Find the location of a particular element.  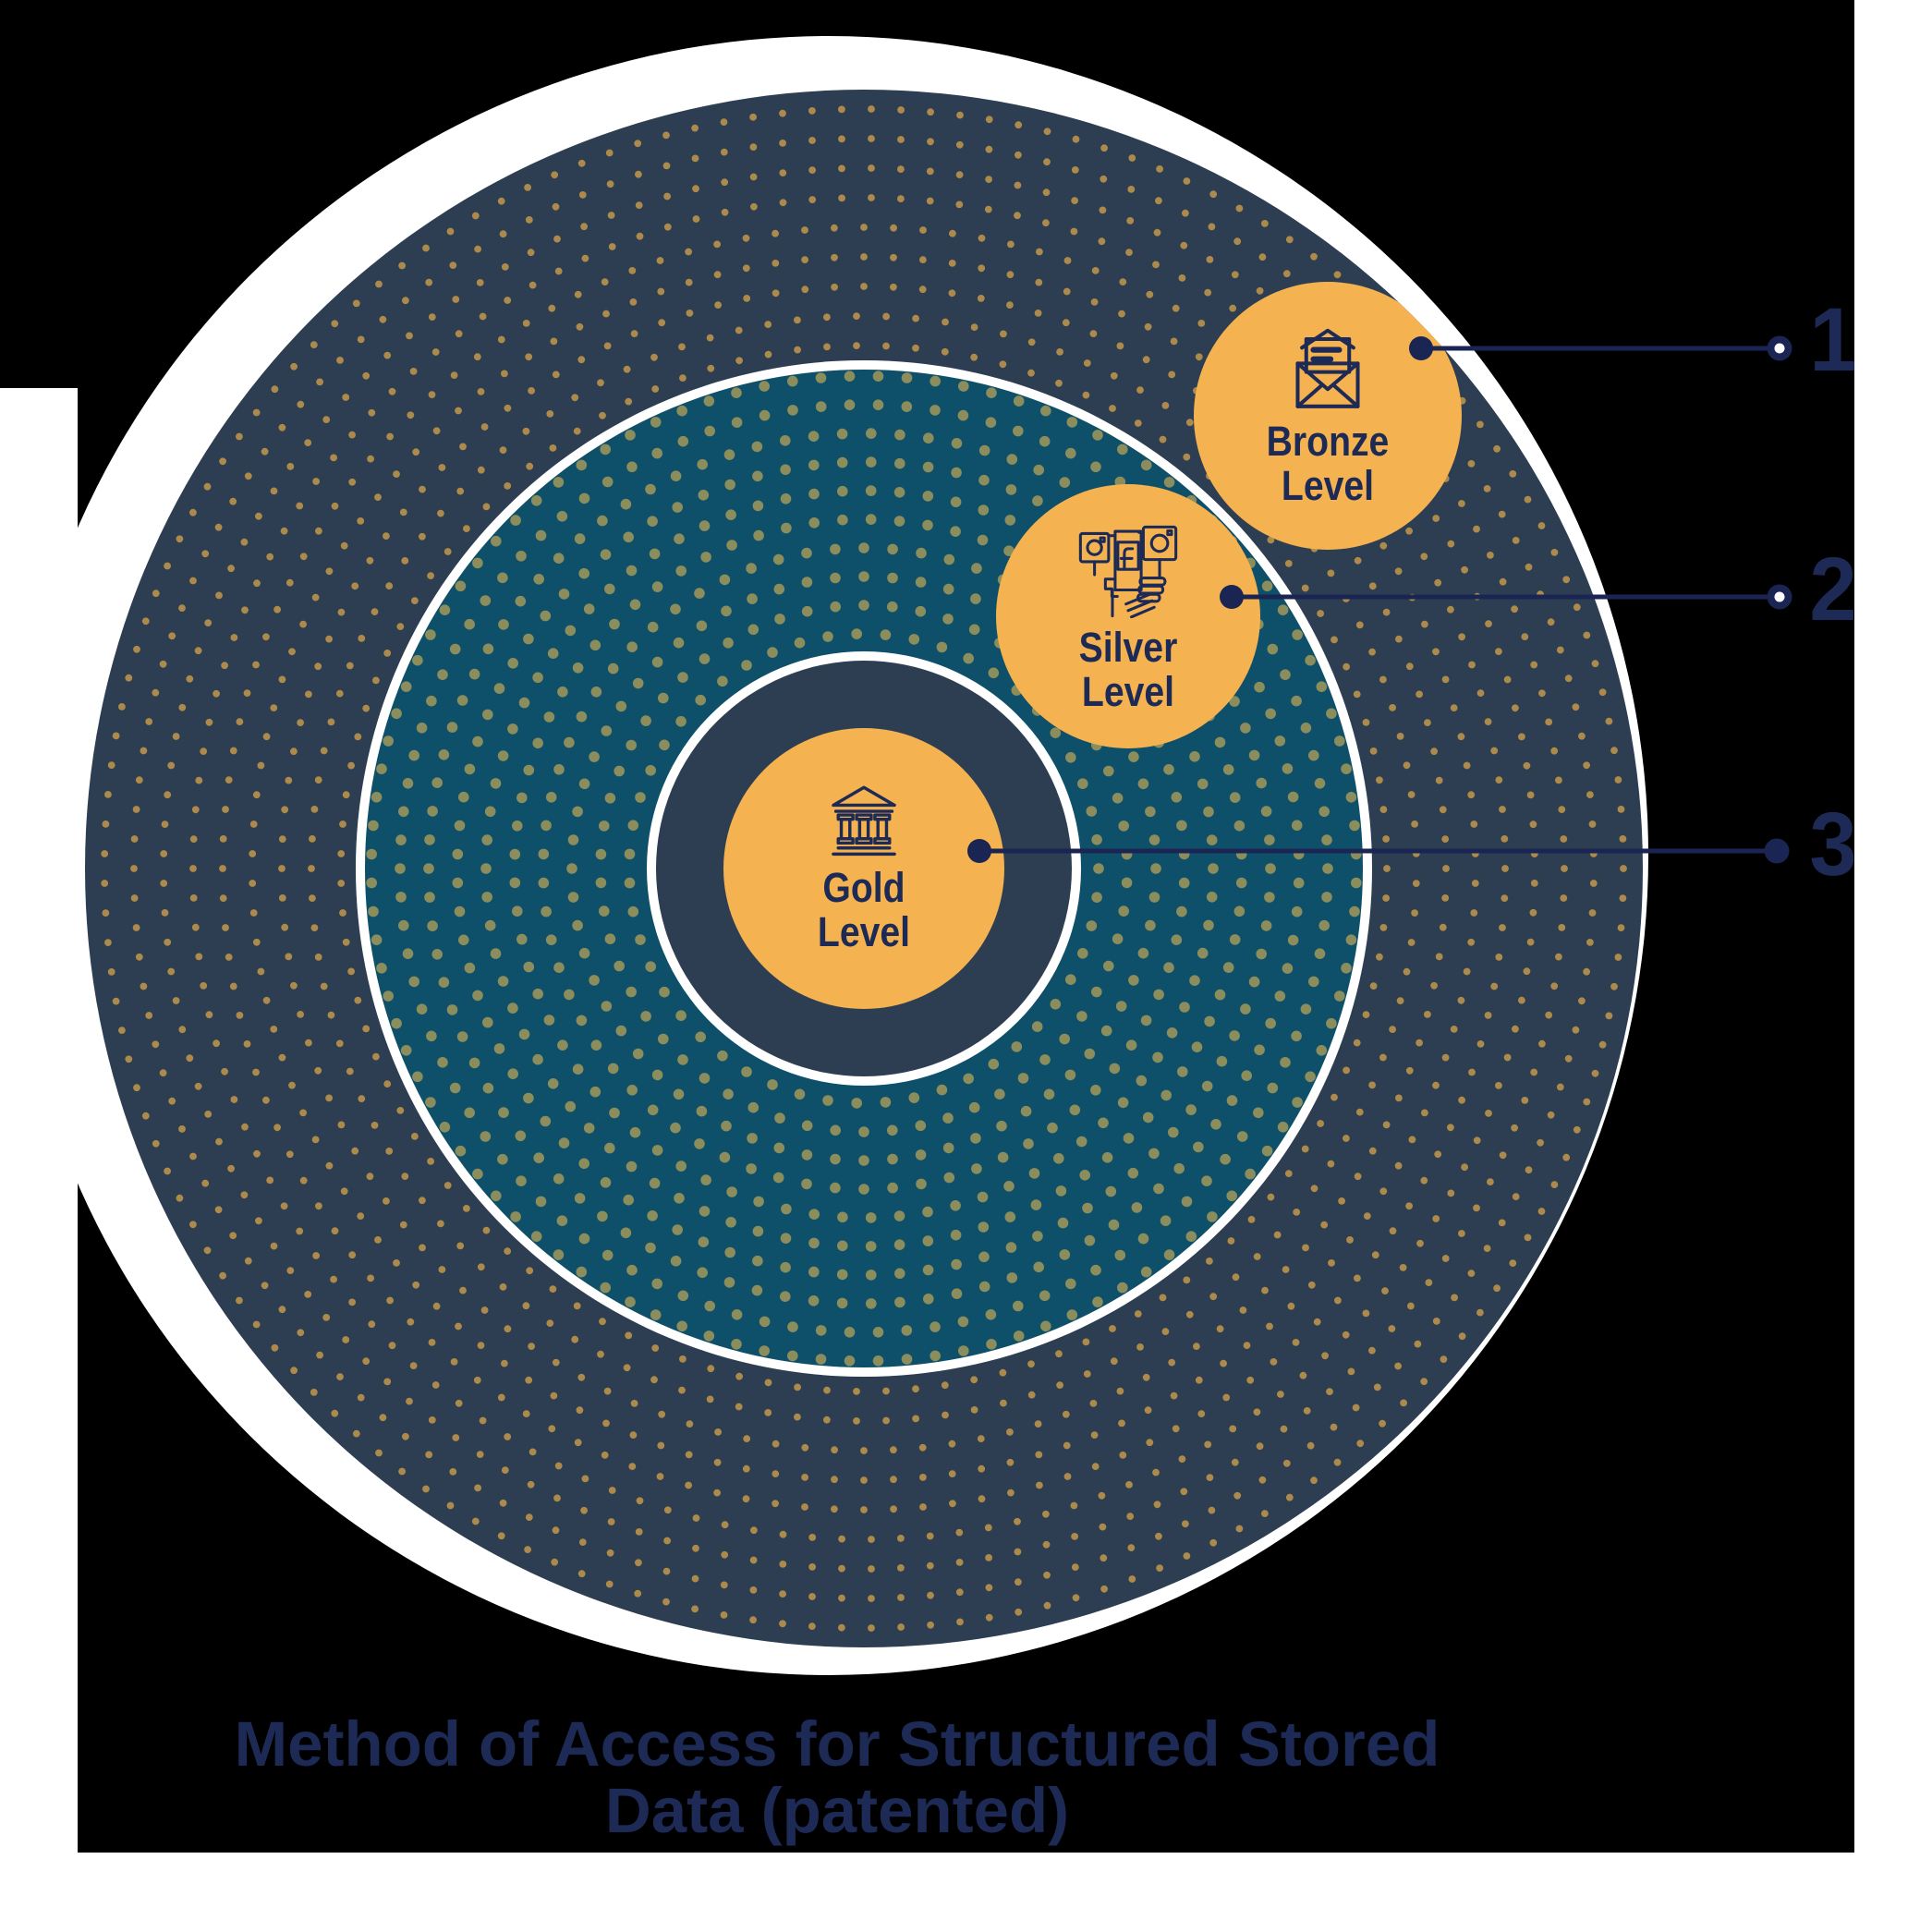

bronze-level-circle: Bronze Level is located at coordinates (1328, 416).